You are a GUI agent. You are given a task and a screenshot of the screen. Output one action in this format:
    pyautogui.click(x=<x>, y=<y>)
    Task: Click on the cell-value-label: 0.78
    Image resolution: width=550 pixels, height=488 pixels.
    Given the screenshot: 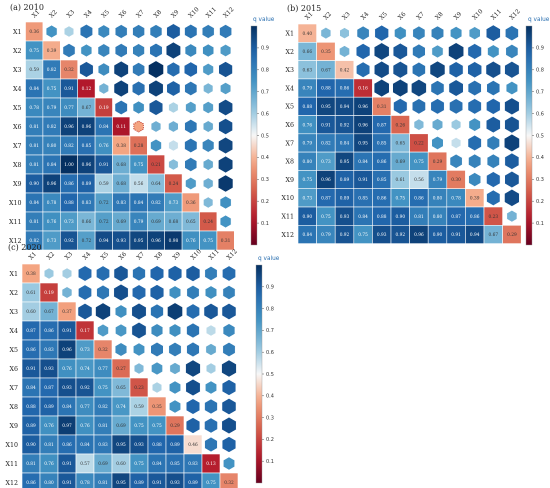 What is the action you would take?
    pyautogui.click(x=456, y=198)
    